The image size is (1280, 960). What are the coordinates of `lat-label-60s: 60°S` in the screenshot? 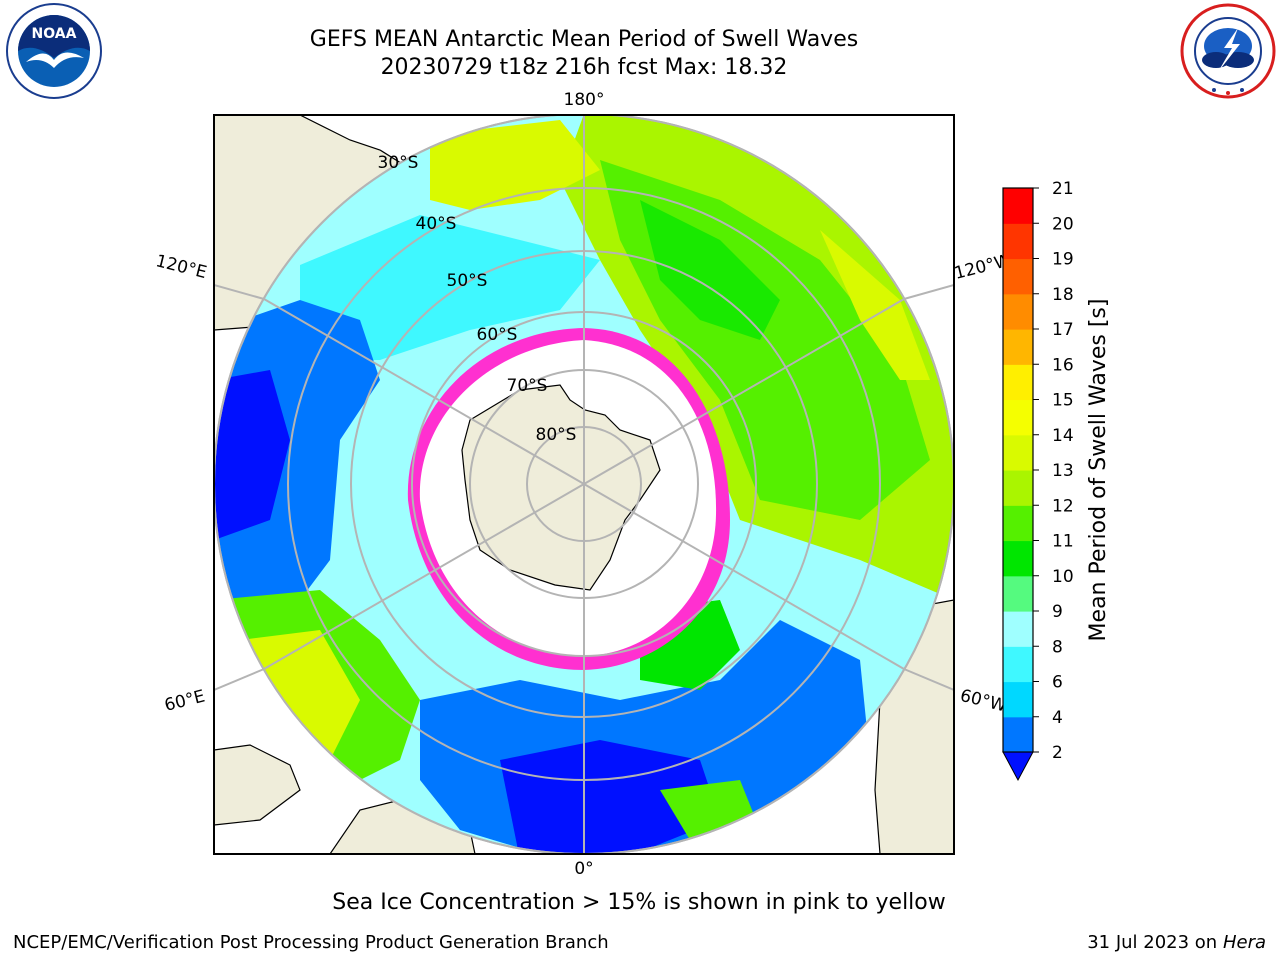 It's located at (497, 335).